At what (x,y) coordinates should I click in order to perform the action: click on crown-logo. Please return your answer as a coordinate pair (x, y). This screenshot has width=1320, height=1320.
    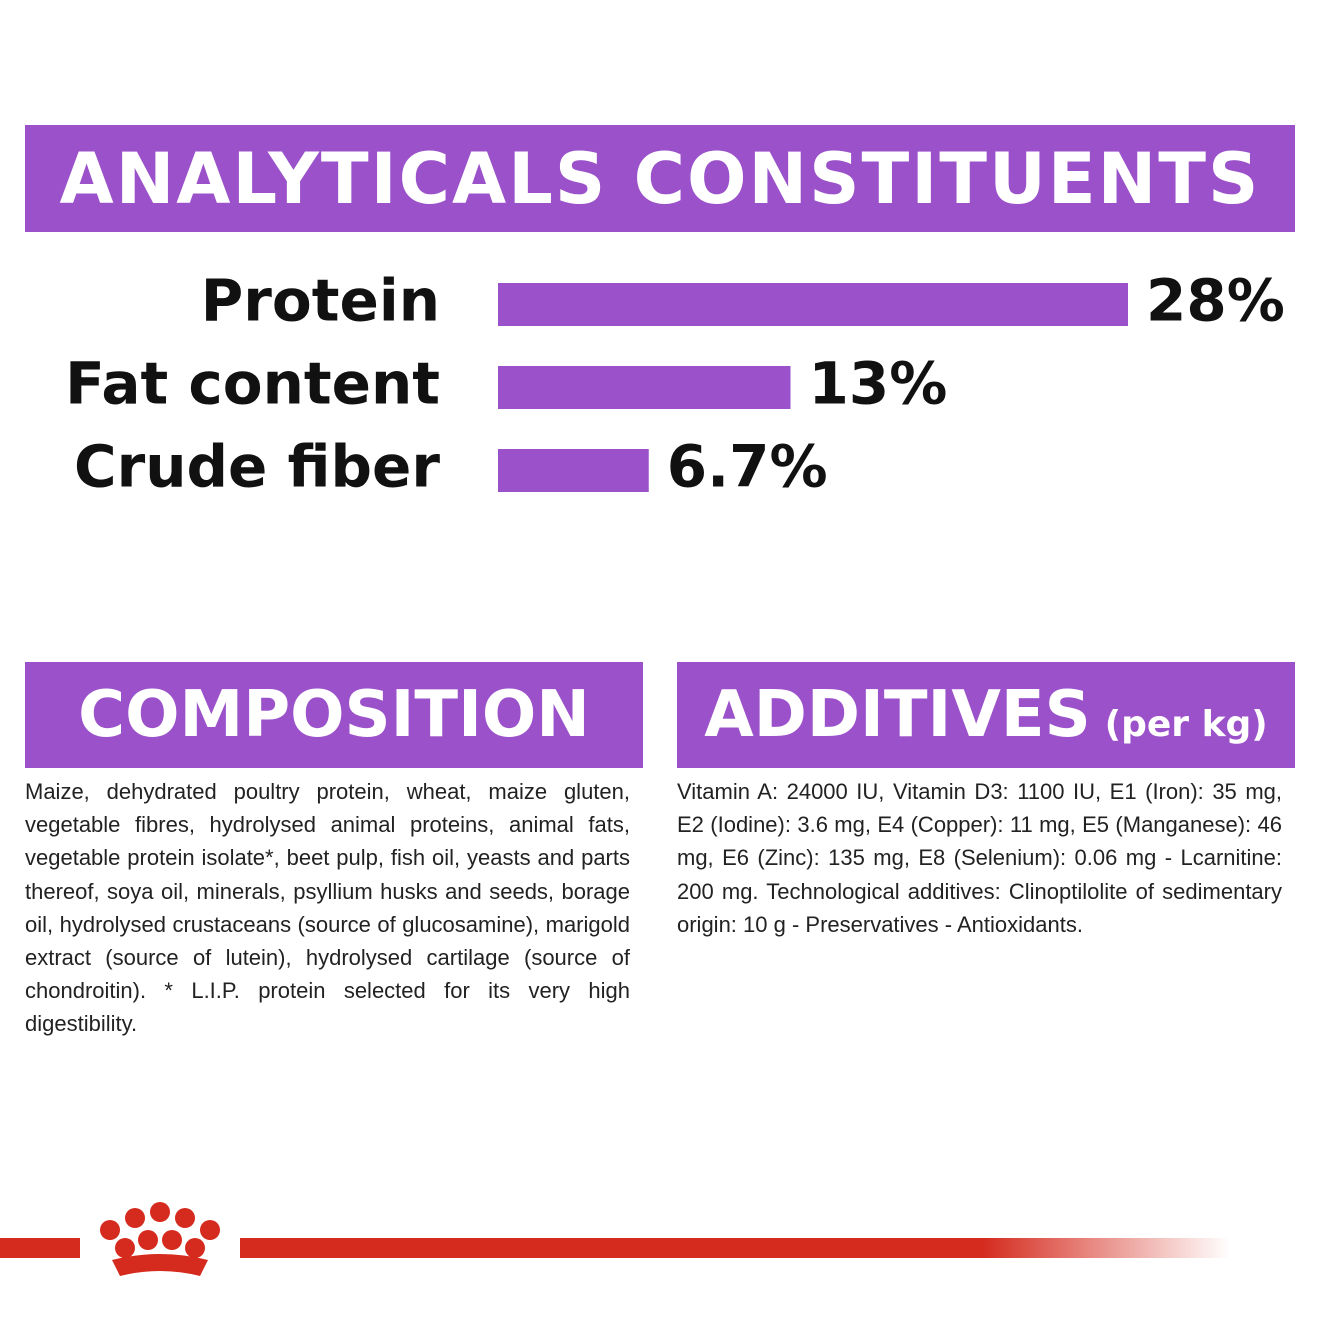
    Looking at the image, I should click on (160, 1239).